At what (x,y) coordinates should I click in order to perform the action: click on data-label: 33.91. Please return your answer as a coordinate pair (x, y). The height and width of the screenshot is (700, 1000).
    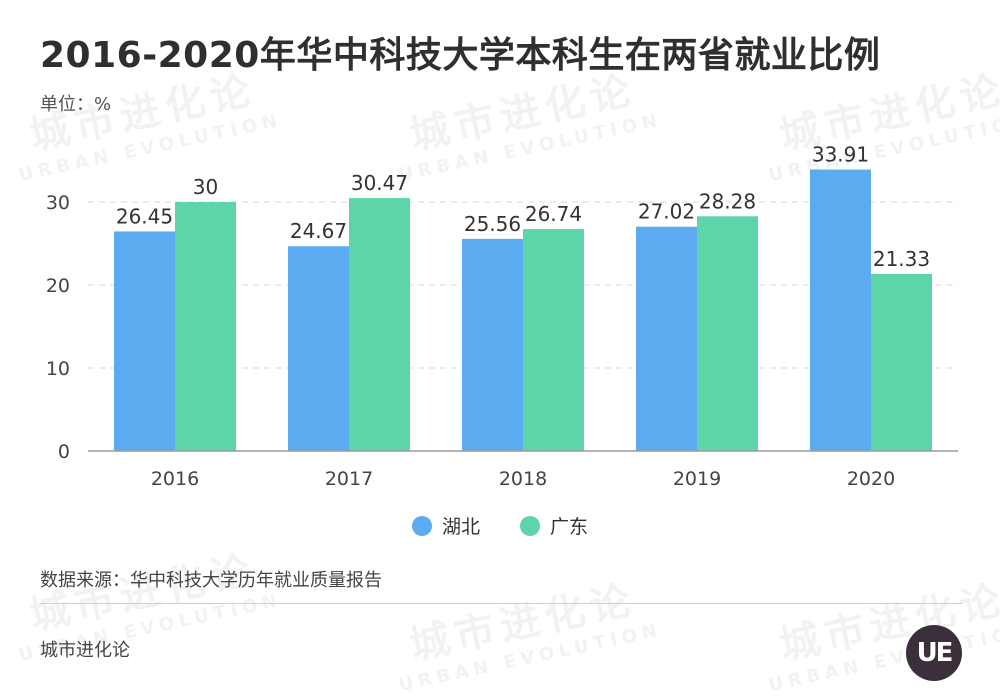
    Looking at the image, I should click on (840, 155).